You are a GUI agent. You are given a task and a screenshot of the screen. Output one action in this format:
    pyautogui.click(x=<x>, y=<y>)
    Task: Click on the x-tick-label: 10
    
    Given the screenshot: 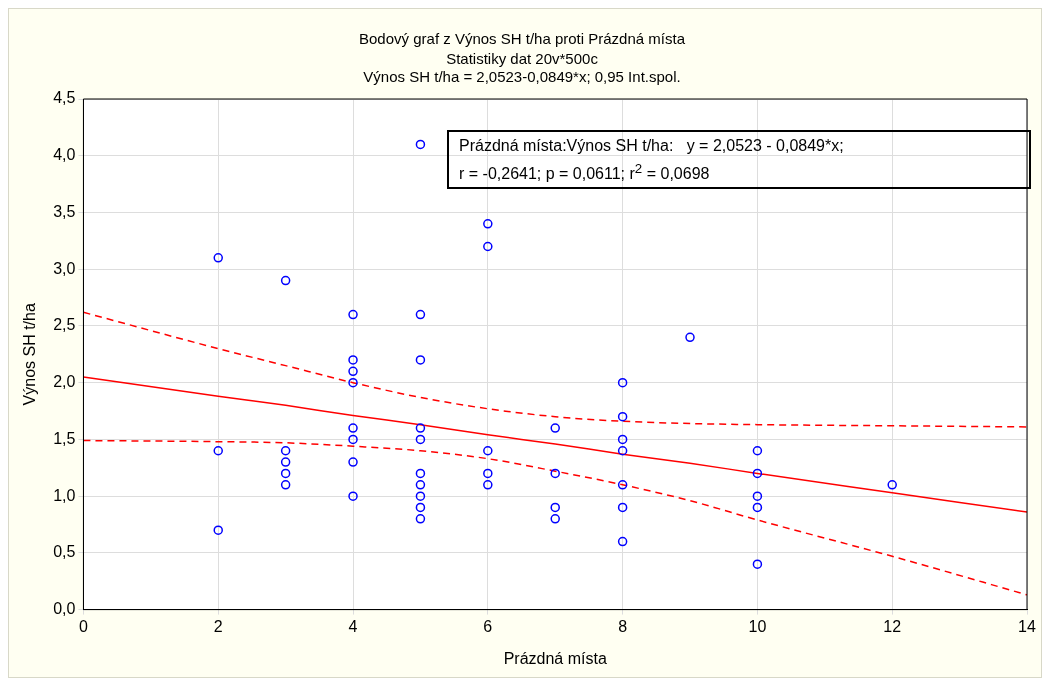 What is the action you would take?
    pyautogui.click(x=757, y=626)
    